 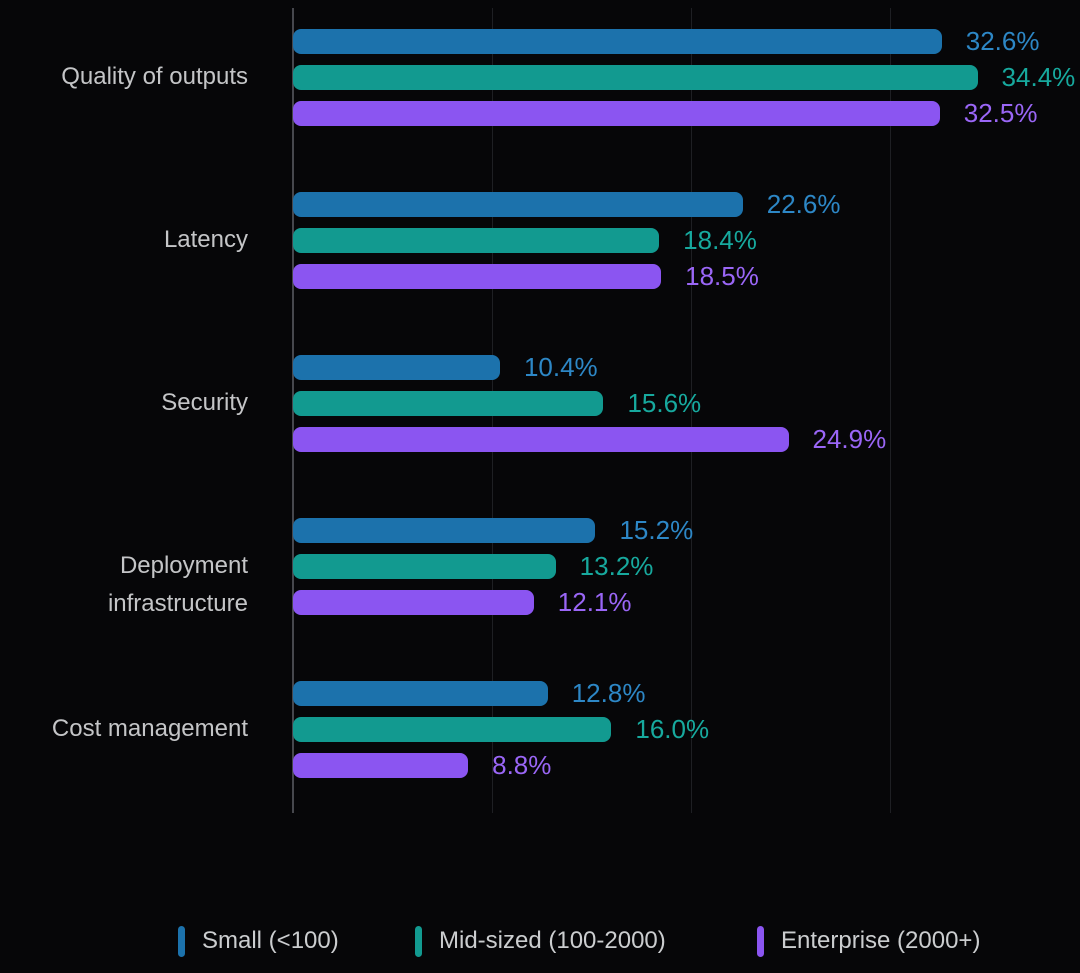 What do you see at coordinates (672, 729) in the screenshot?
I see `bar-value-label: 16.0%` at bounding box center [672, 729].